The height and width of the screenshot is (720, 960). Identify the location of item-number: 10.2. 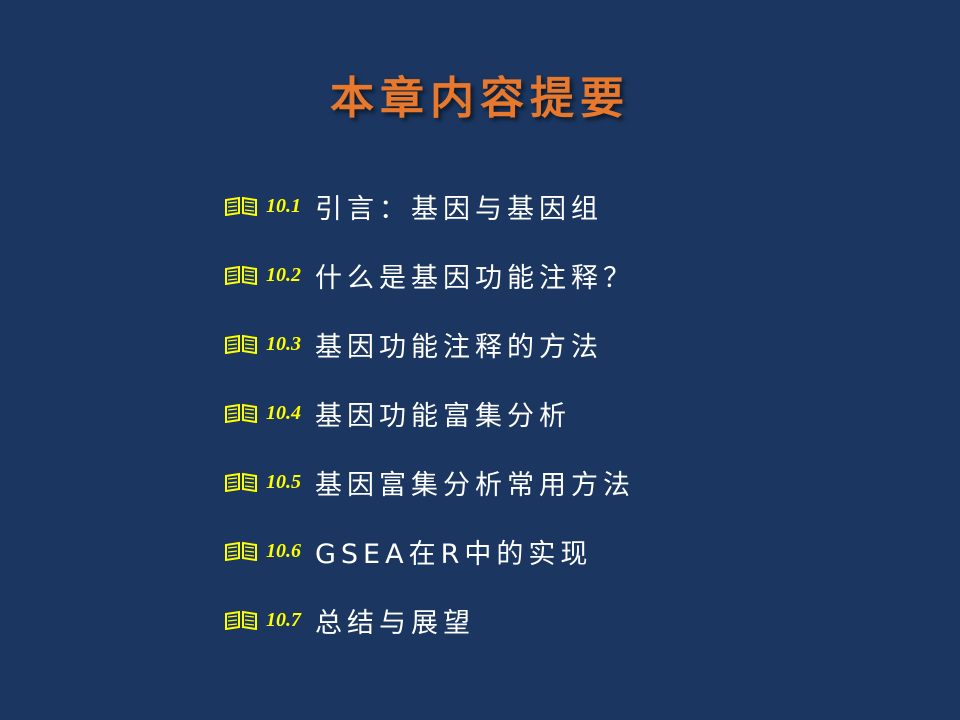
(283, 274).